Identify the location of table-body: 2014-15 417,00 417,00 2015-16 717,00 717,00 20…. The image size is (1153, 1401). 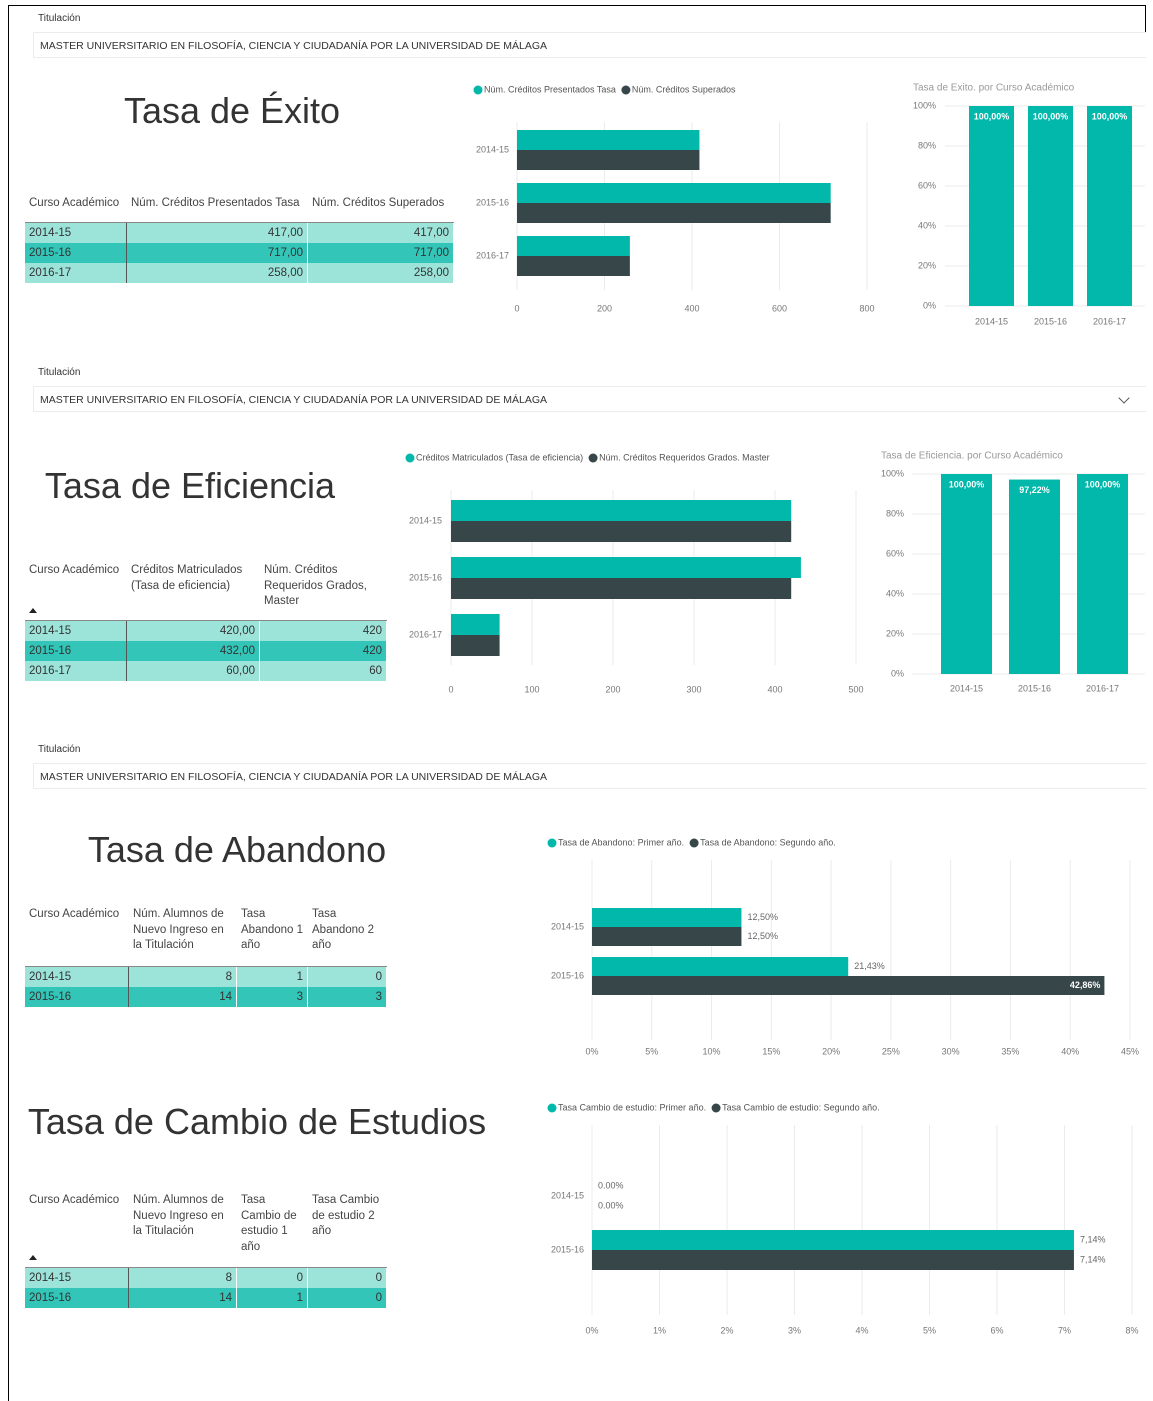
(239, 252).